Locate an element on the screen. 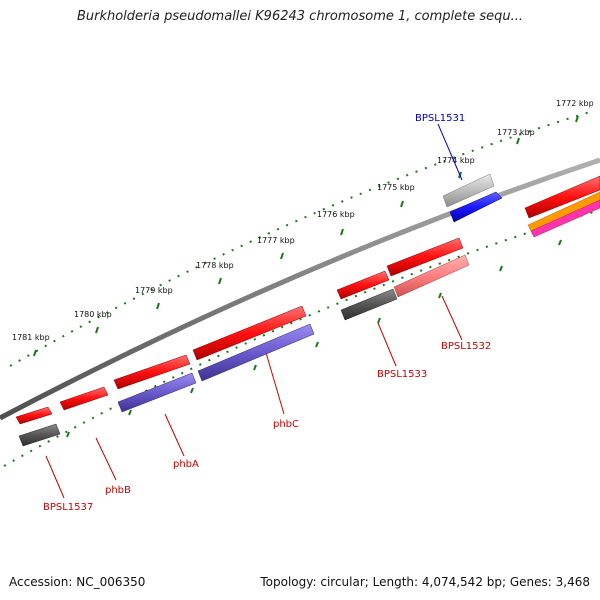  tick-label-1780: 1780 kbp is located at coordinates (93, 314).